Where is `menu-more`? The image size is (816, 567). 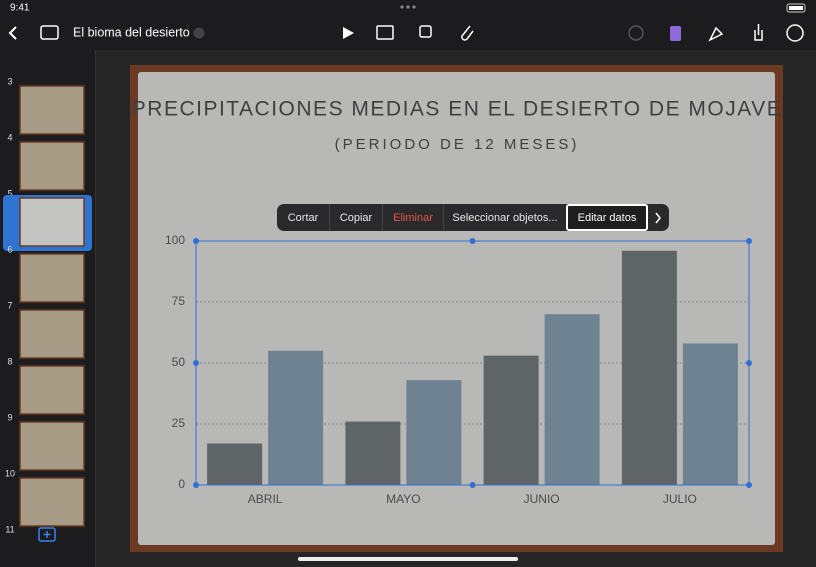
menu-more is located at coordinates (658, 218).